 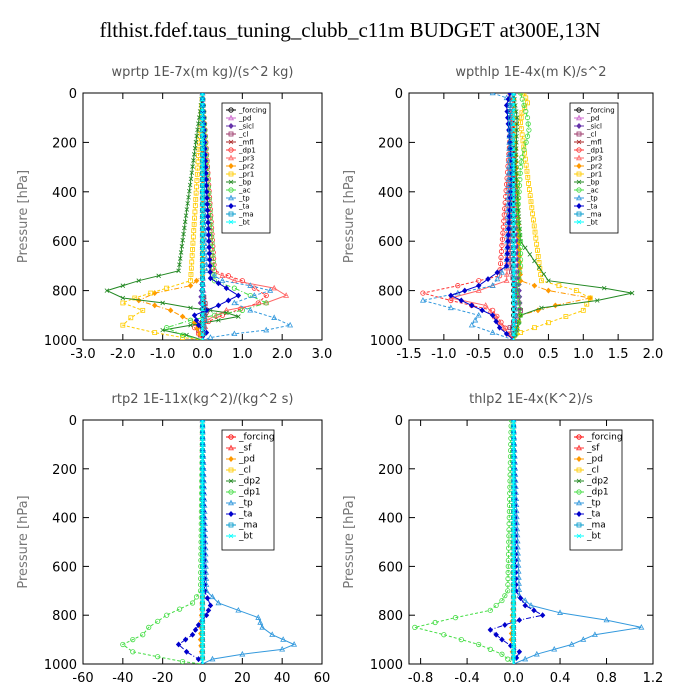 What do you see at coordinates (282, 354) in the screenshot?
I see `x-tick-label: 2.0` at bounding box center [282, 354].